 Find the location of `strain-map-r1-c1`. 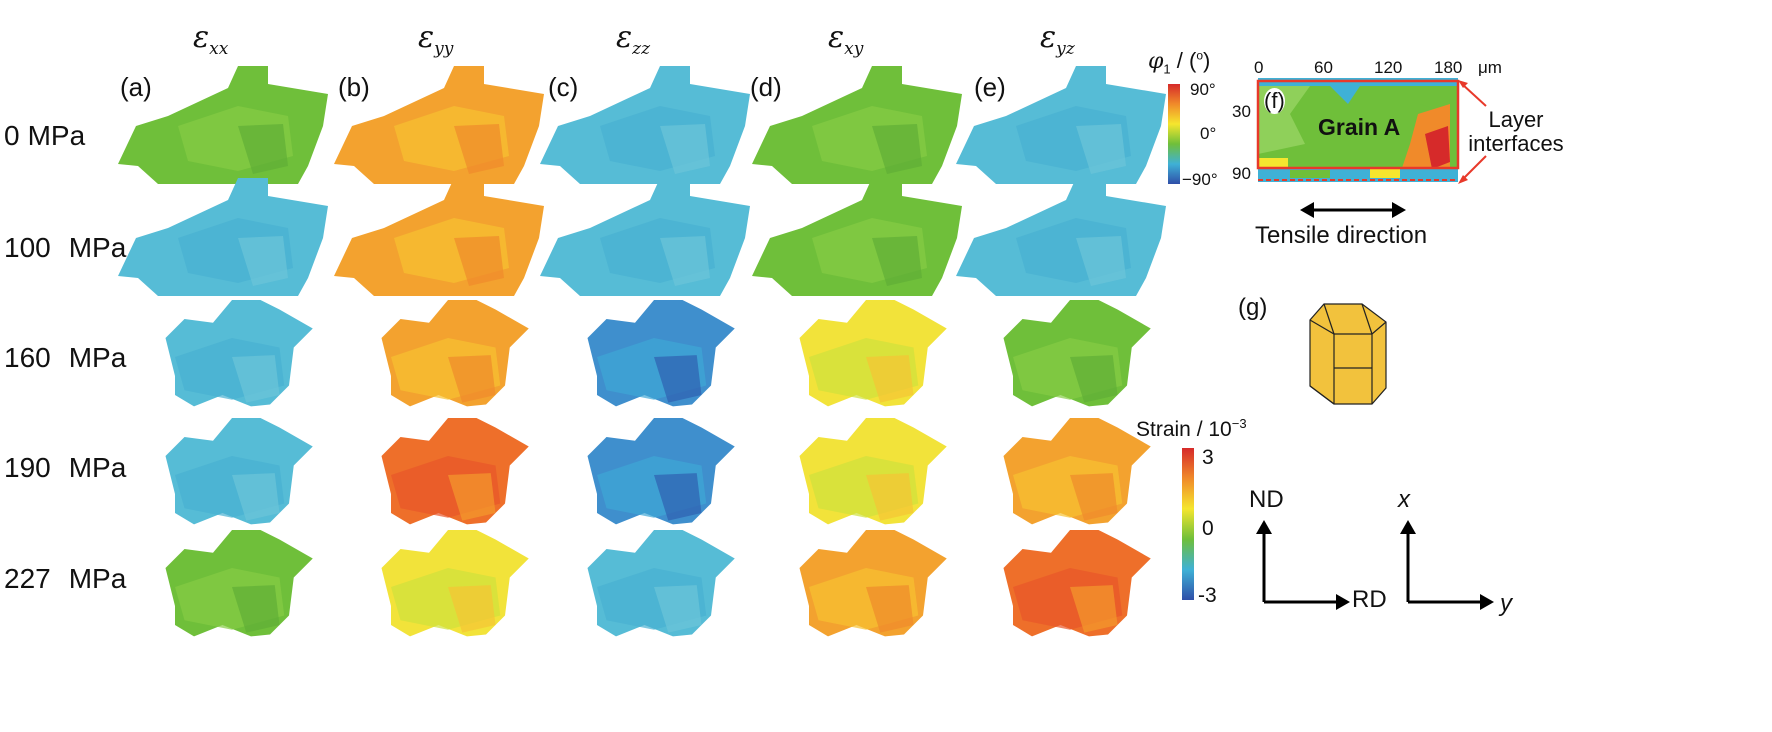

strain-map-r1-c1 is located at coordinates (223, 125).